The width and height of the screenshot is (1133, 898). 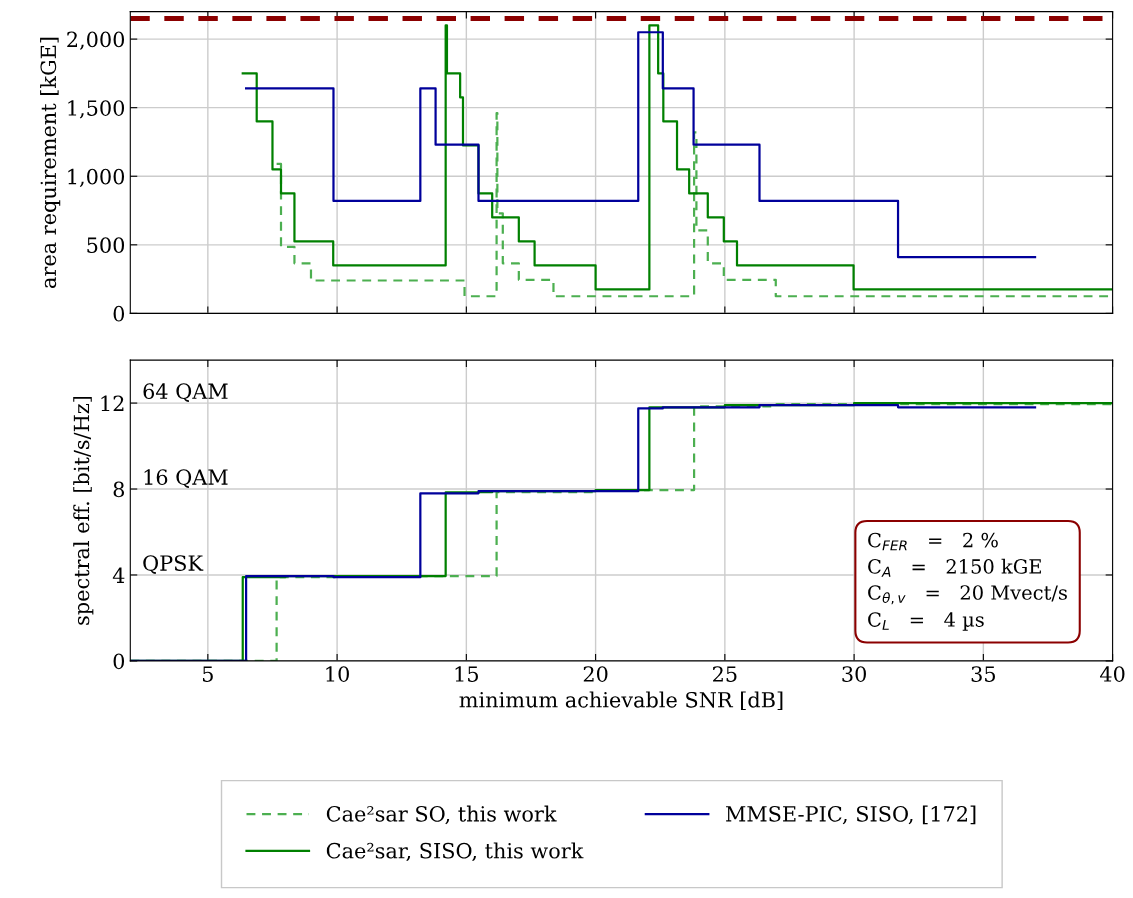 I want to click on y-tick-label: 8, so click(x=119, y=489).